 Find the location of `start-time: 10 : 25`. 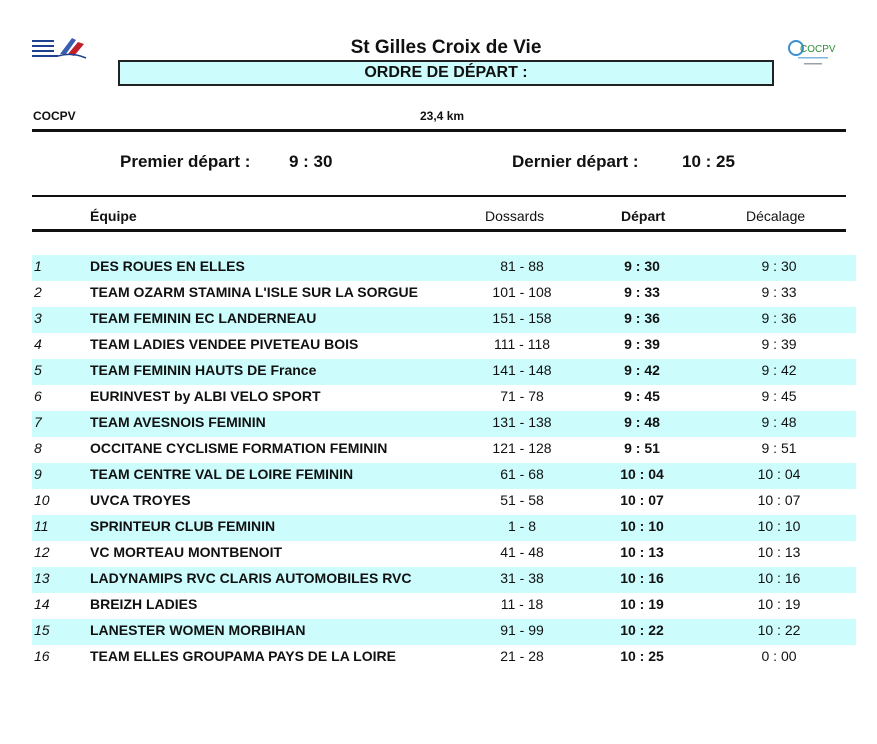

start-time: 10 : 25 is located at coordinates (642, 656).